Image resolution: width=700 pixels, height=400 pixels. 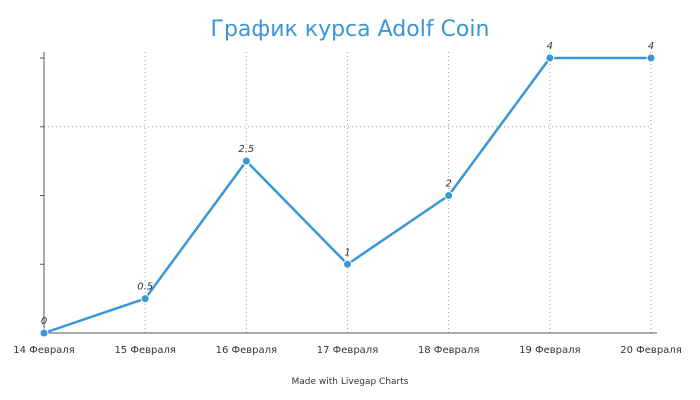 What do you see at coordinates (350, 29) in the screenshot?
I see `chart-title: График курса Adolf Coin` at bounding box center [350, 29].